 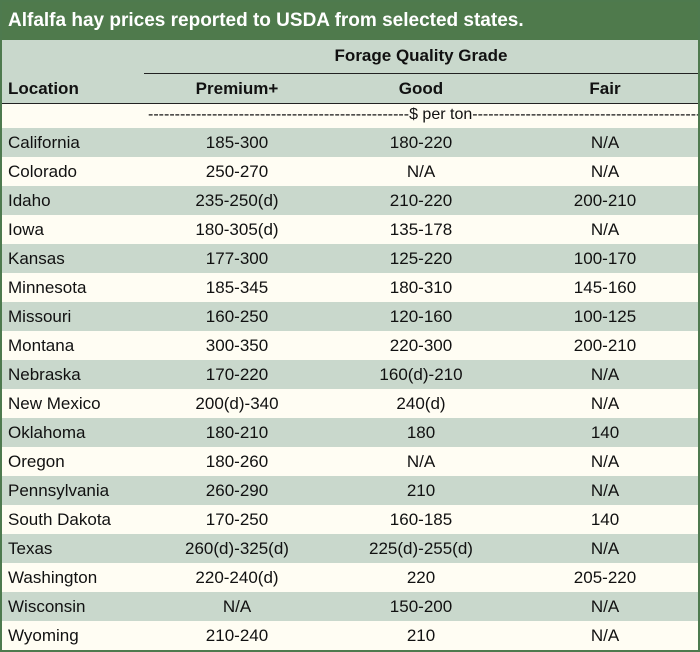 What do you see at coordinates (350, 345) in the screenshot?
I see `table-row: Montana 300-350 220-300 200-210` at bounding box center [350, 345].